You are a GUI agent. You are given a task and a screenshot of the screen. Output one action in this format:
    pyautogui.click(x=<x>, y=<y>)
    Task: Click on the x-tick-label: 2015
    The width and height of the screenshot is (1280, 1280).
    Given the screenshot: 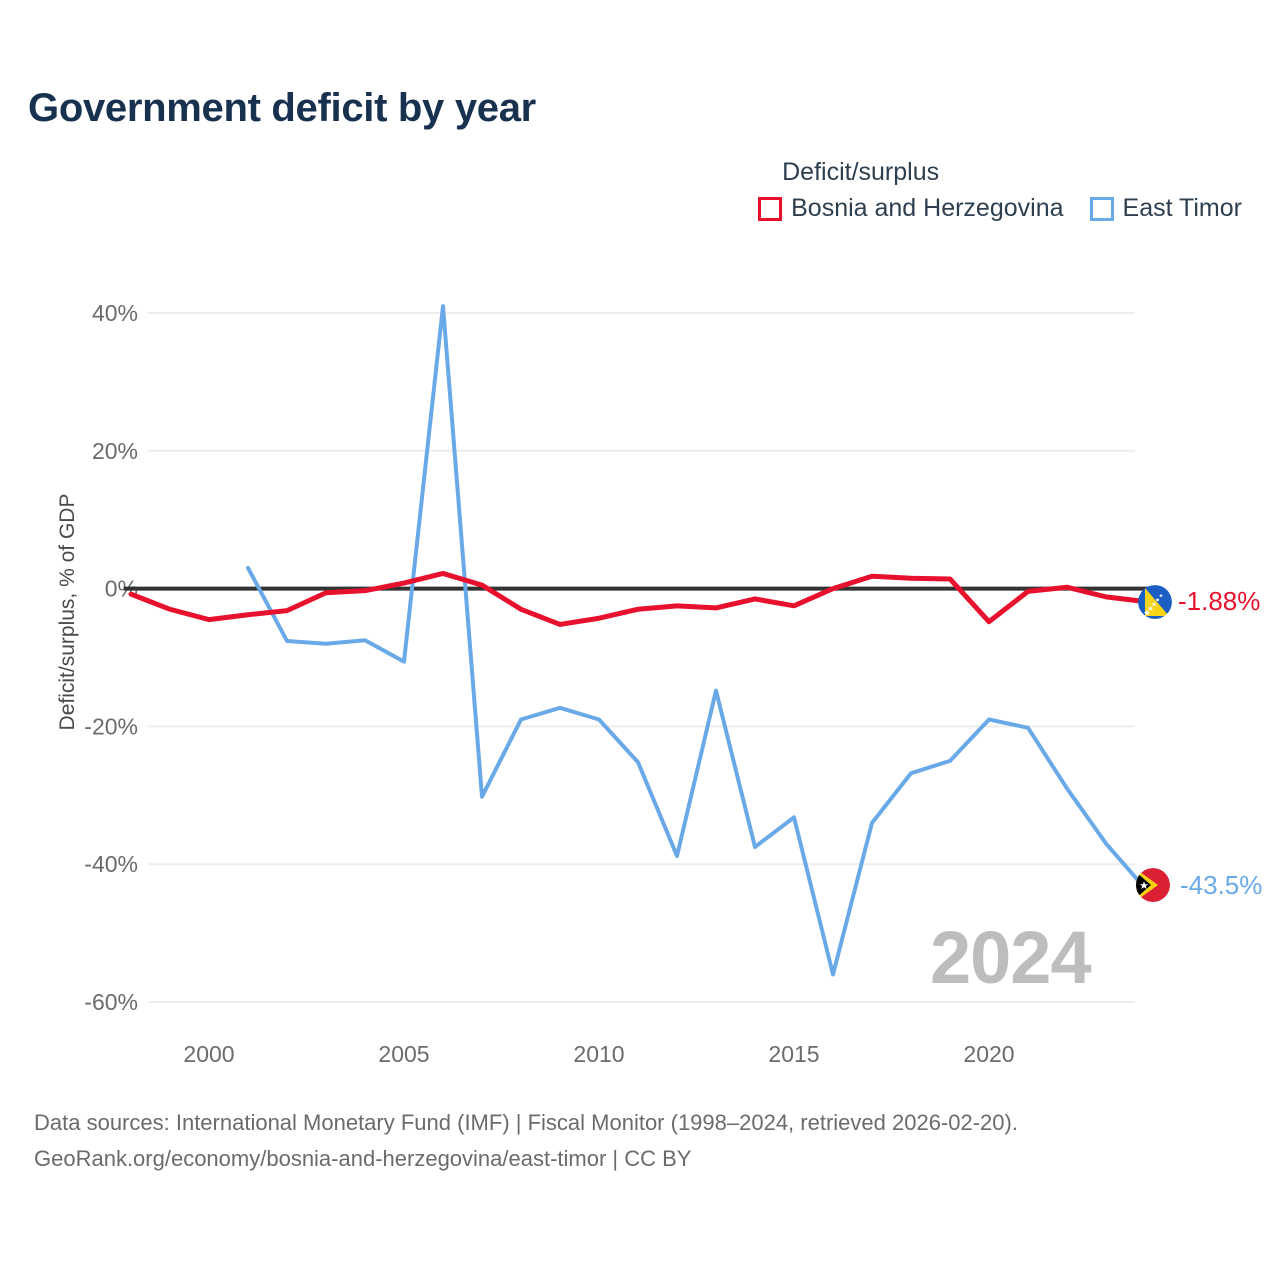 What is the action you would take?
    pyautogui.click(x=793, y=1054)
    